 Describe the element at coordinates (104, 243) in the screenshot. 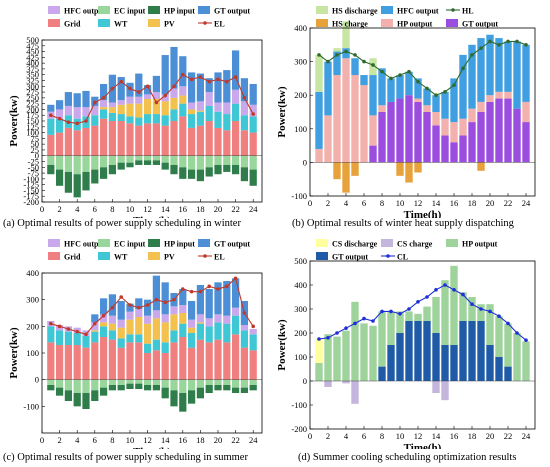

I see `legend-swatch-c-ec-input` at that location.